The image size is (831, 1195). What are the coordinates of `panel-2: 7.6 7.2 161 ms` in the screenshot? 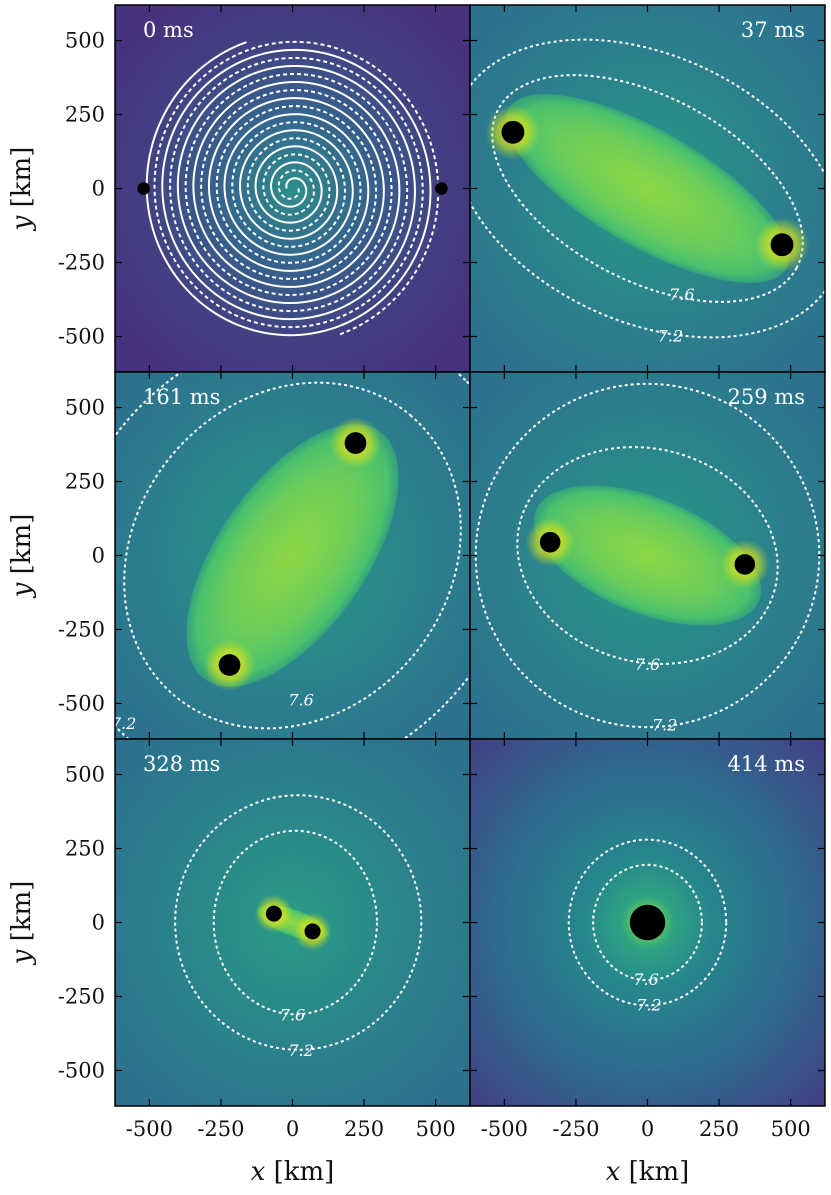 It's located at (290, 555).